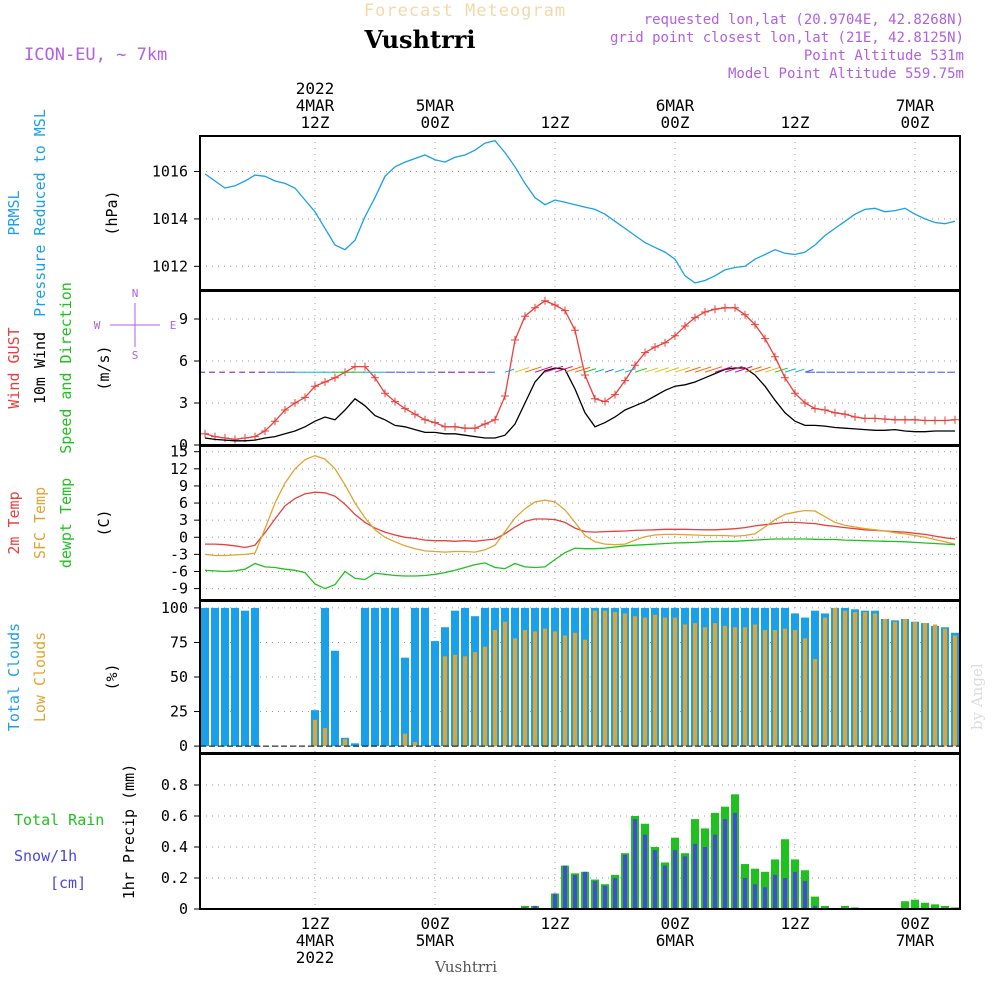  I want to click on bottom-time-label: 2022, so click(315, 957).